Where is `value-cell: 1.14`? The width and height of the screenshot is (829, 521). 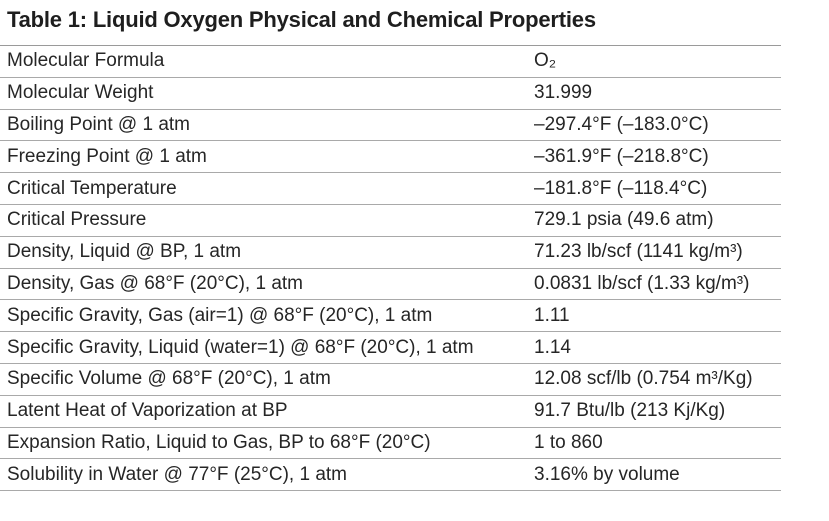 value-cell: 1.14 is located at coordinates (552, 347).